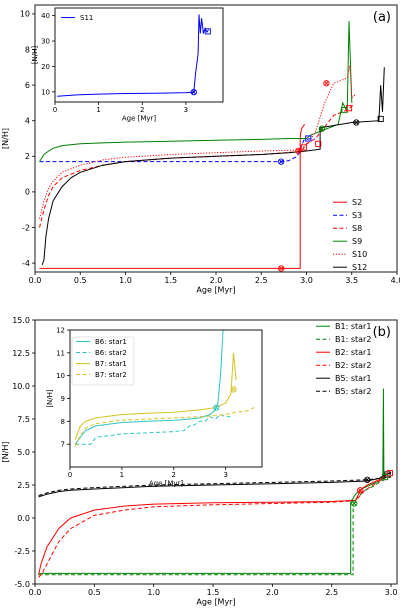 This screenshot has height=609, width=400. I want to click on square-marker-s8, so click(318, 143).